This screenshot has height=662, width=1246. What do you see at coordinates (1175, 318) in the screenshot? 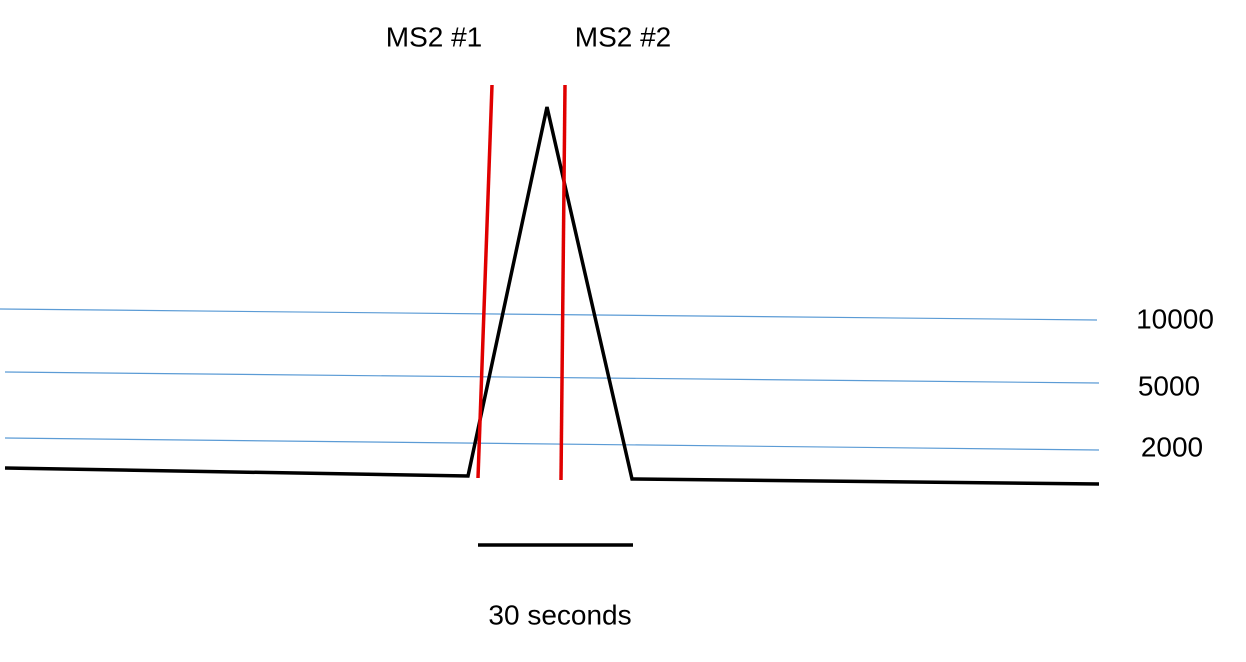
I see `threshold-label: 10000` at bounding box center [1175, 318].